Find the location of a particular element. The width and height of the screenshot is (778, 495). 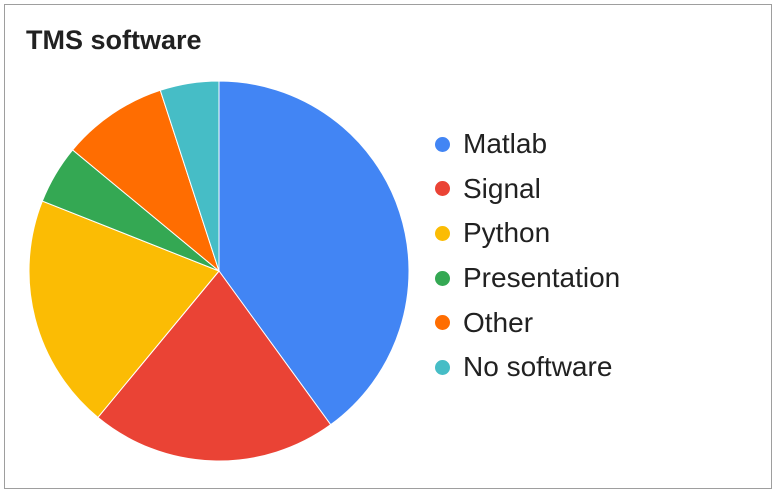

pie-slice-signal is located at coordinates (214, 366).